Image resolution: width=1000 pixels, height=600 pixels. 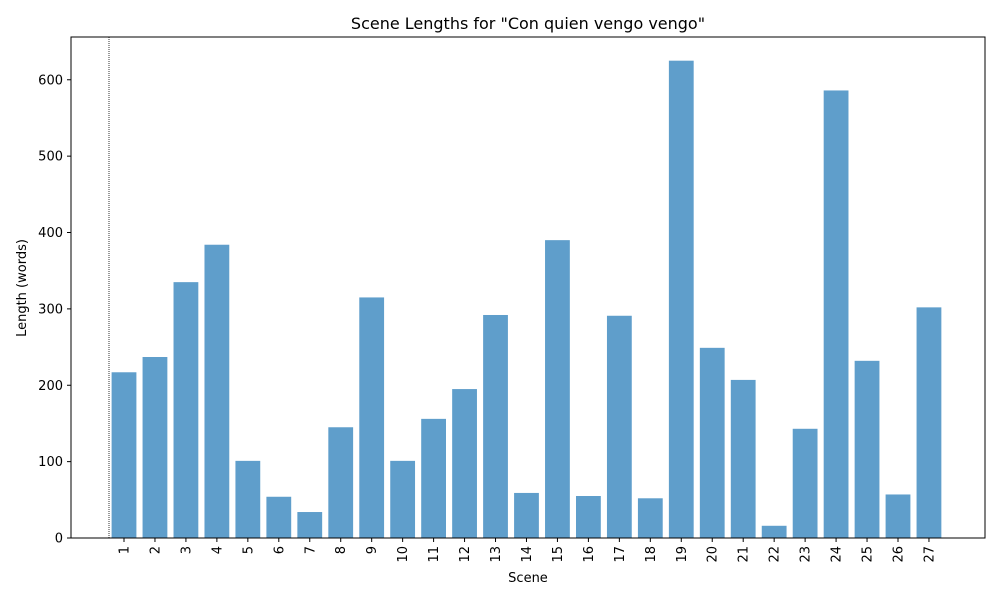 I want to click on x-tick-label: 4, so click(x=217, y=550).